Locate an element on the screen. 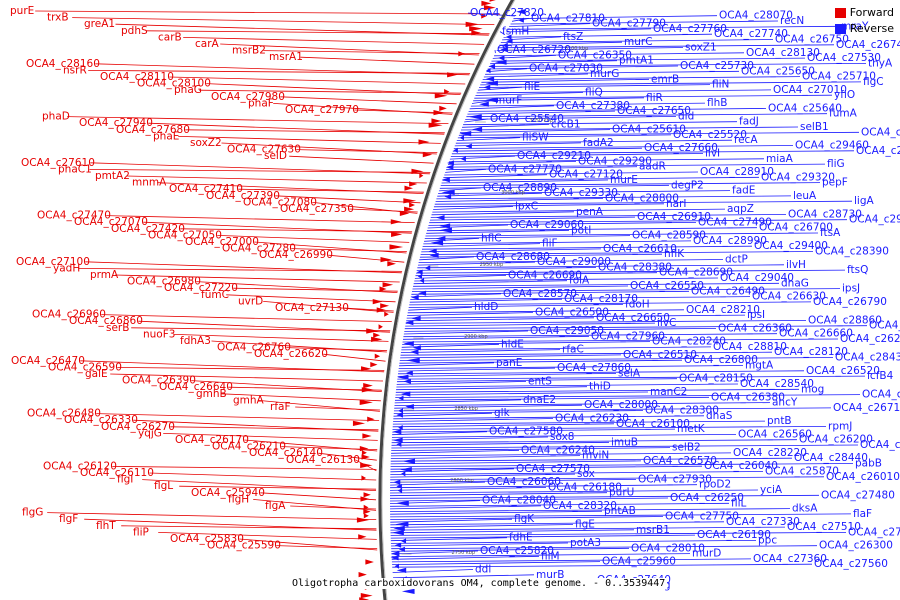  gene-label: OCA4_c26240 is located at coordinates (558, 450).